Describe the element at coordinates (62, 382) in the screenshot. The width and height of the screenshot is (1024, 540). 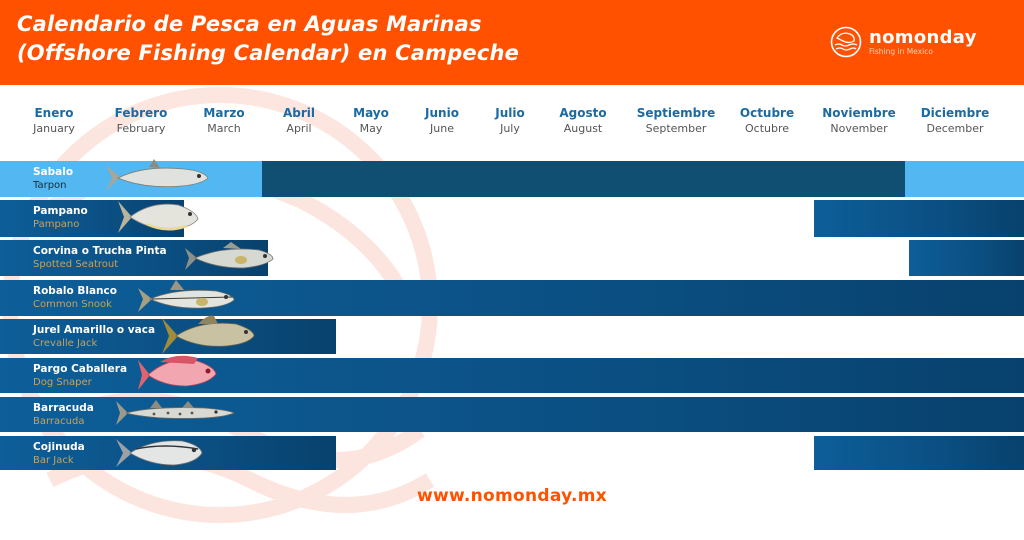
I see `species-name-en: Dog Snaper` at that location.